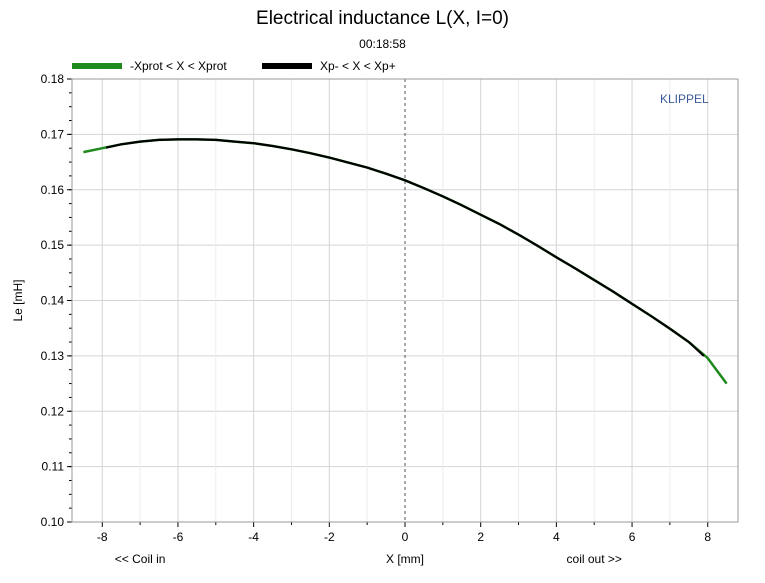  What do you see at coordinates (253, 537) in the screenshot?
I see `x-tick-label: -4` at bounding box center [253, 537].